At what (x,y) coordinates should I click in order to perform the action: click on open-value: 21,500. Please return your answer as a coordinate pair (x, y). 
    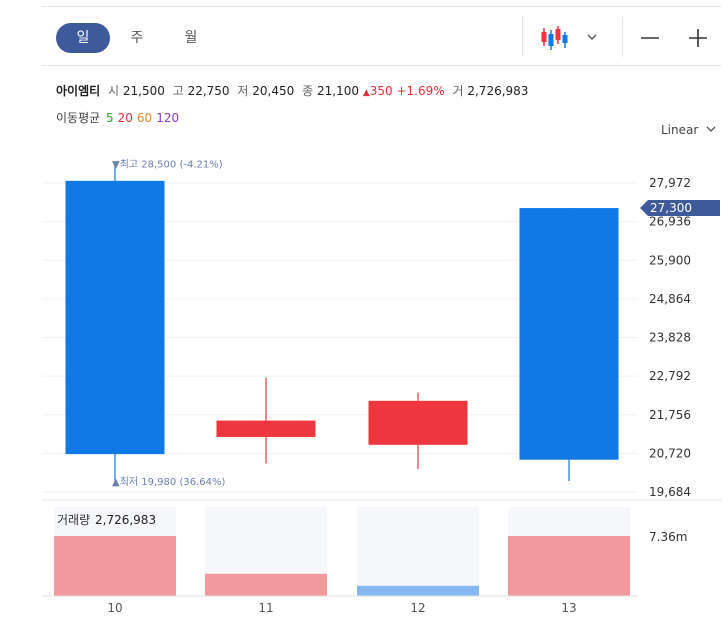
    Looking at the image, I should click on (143, 91).